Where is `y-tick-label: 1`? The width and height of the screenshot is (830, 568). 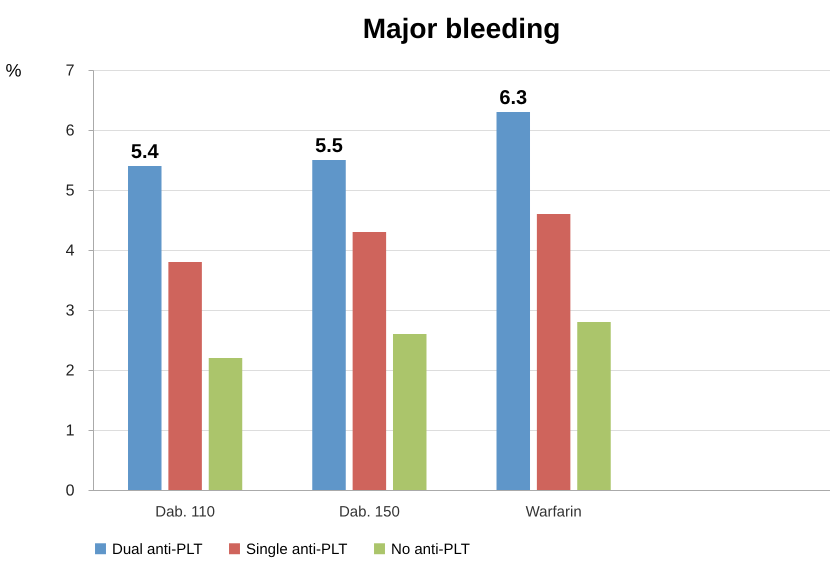 y-tick-label: 1 is located at coordinates (70, 431).